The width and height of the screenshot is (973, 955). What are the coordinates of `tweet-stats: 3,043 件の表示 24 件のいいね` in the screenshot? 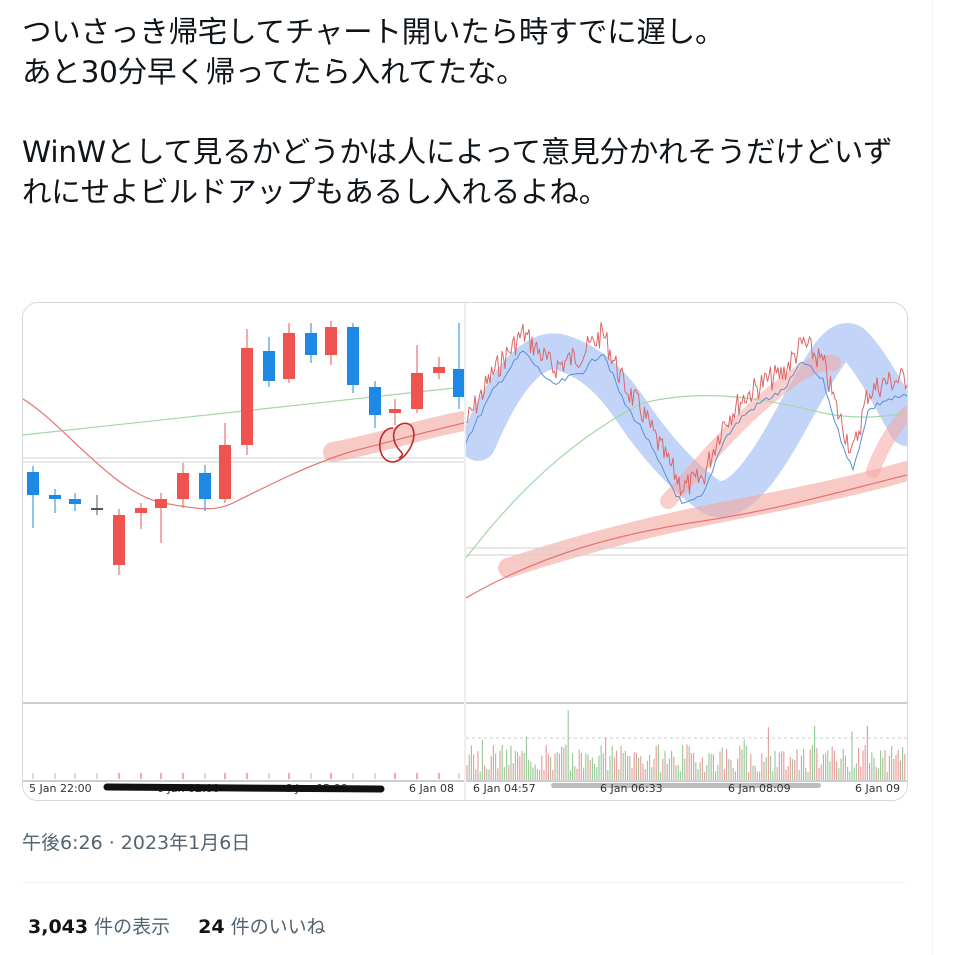 It's located at (177, 925).